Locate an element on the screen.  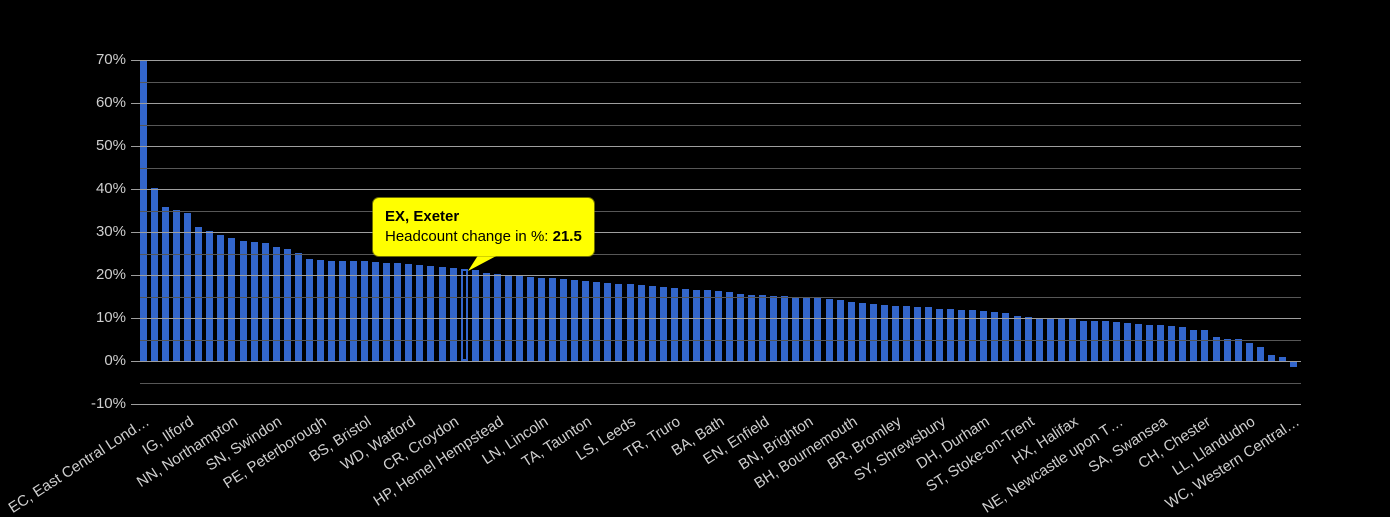
highlighted-bar is located at coordinates (464, 314).